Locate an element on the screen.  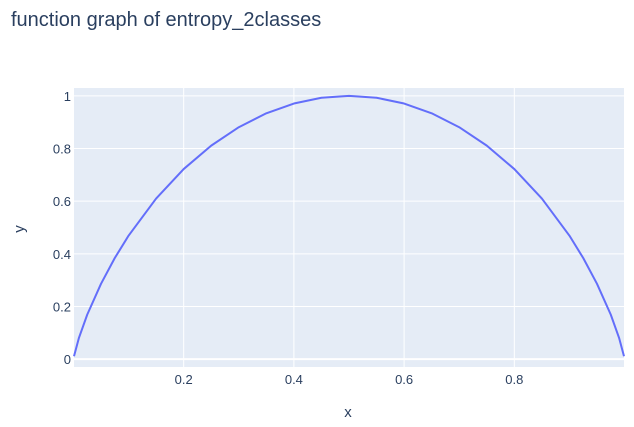
y-tick-label: 1 is located at coordinates (67, 96).